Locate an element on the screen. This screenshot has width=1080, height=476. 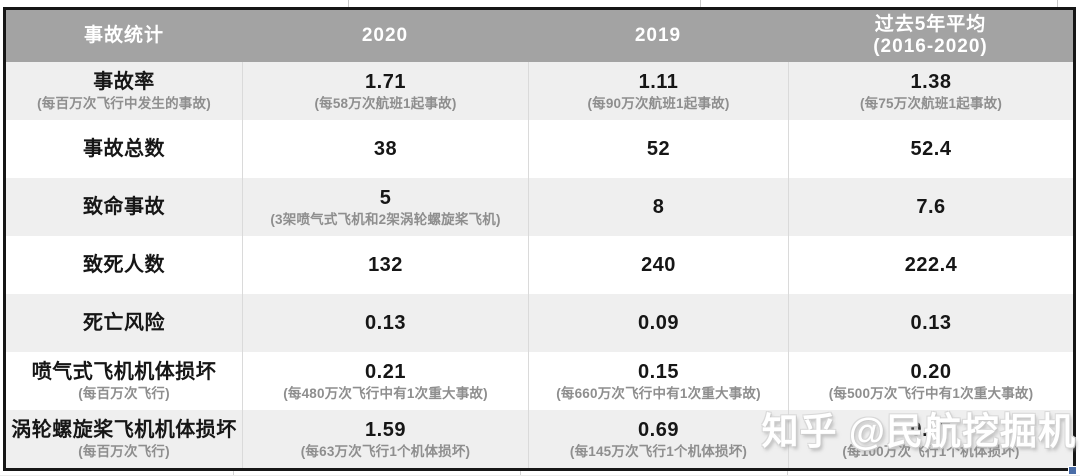
row-label-cell: 喷气式飞机机体损坏 (每百万次飞行) is located at coordinates (124, 381).